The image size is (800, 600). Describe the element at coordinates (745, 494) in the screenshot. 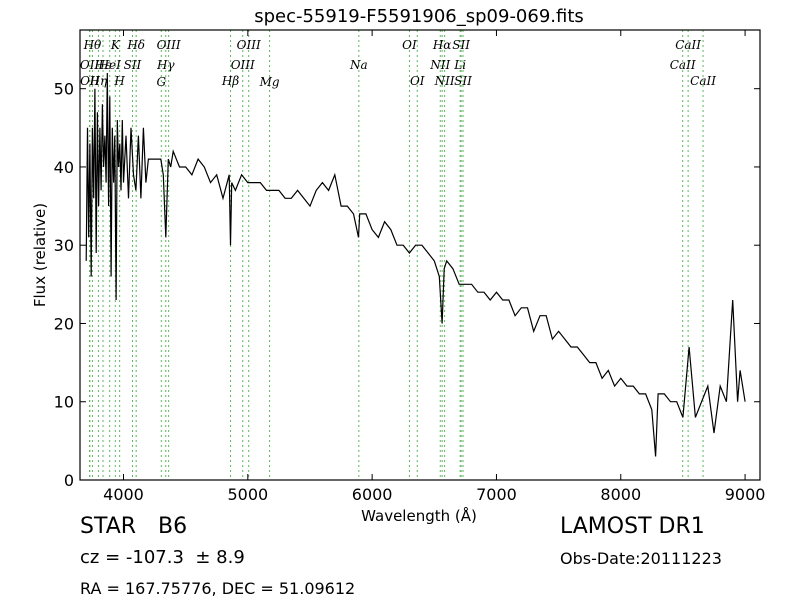

I see `x-tick-label: 9000` at that location.